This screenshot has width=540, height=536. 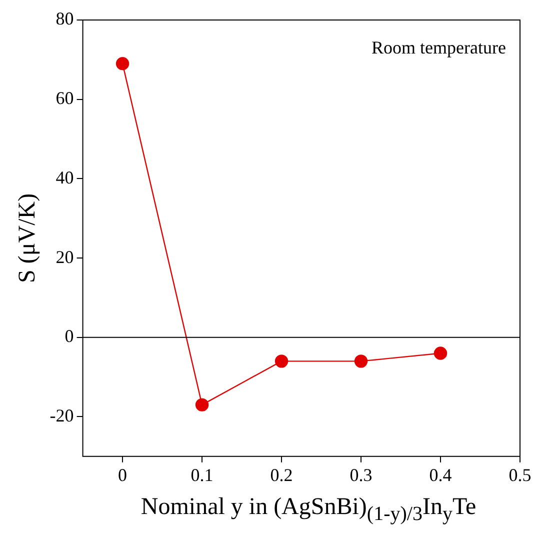 I want to click on x-tick-label: 0.3, so click(x=361, y=474).